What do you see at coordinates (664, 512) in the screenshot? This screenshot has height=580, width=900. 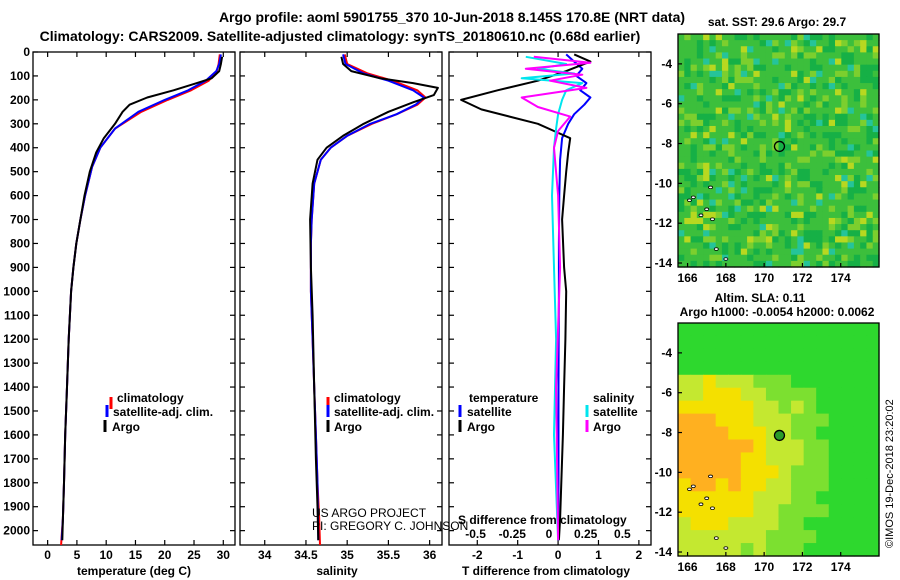 I see `lat-tick-label: -12` at bounding box center [664, 512].